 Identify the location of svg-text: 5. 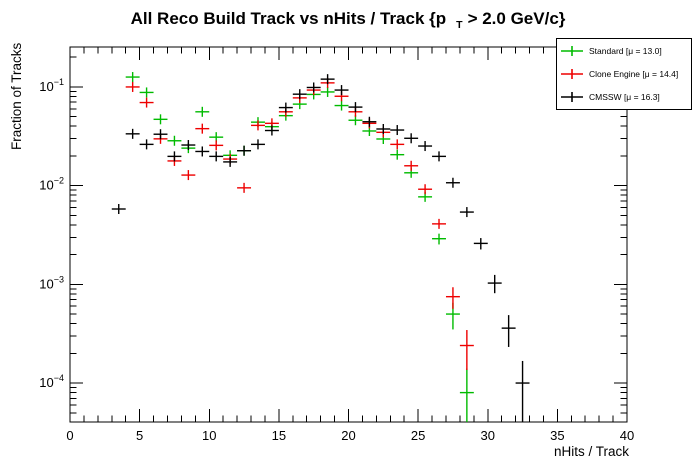
(139, 435).